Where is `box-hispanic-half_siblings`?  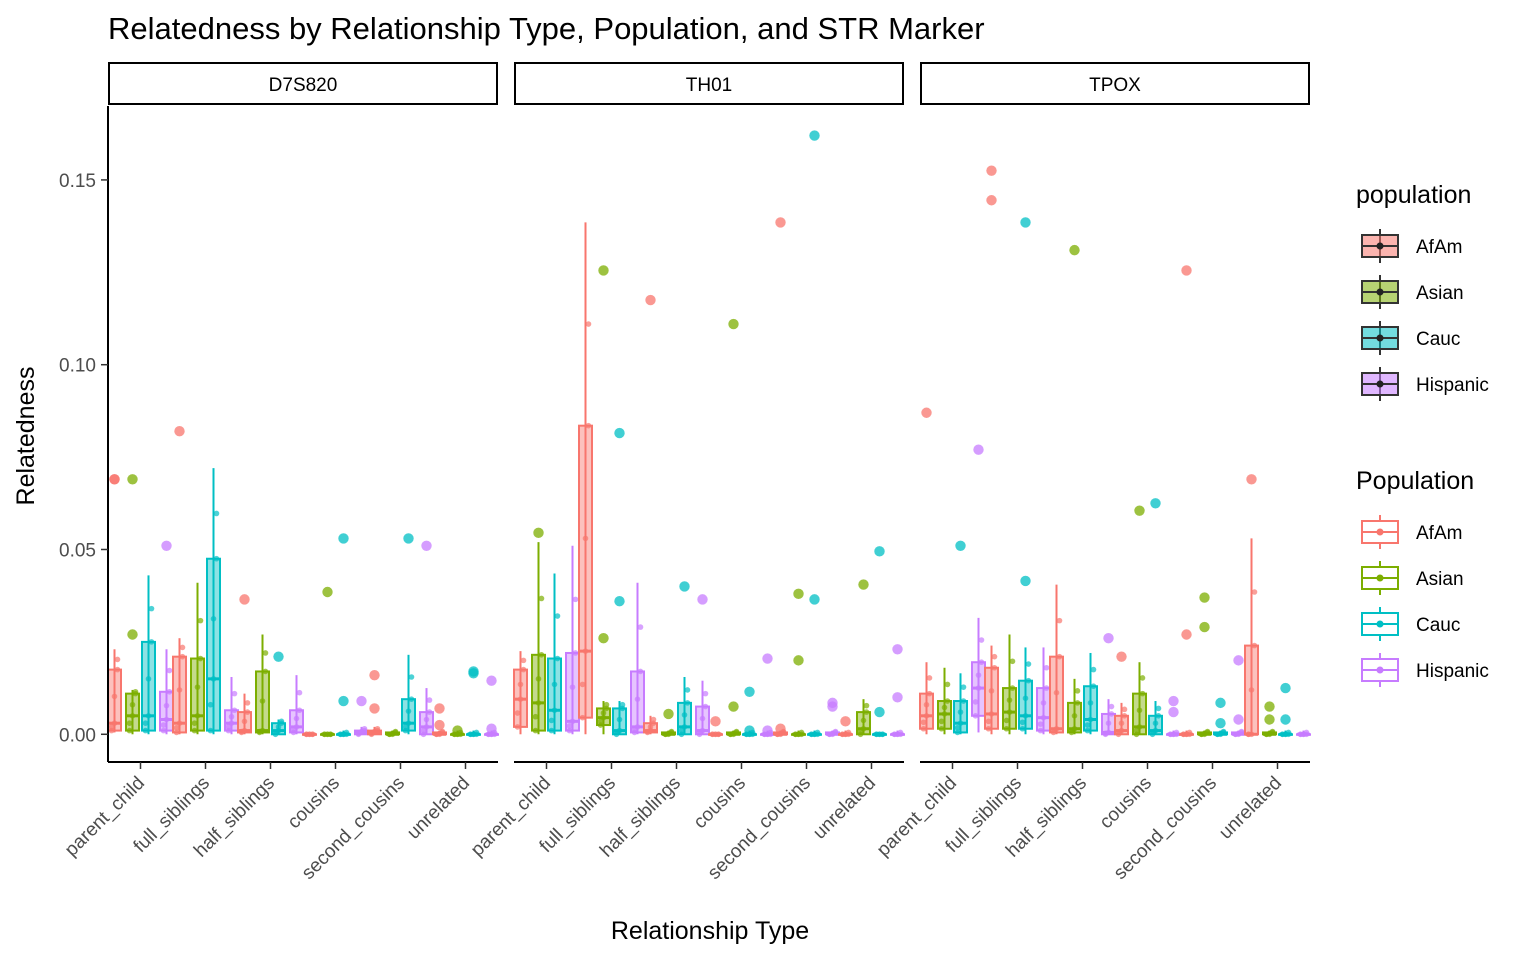 box-hispanic-half_siblings is located at coordinates (702, 666).